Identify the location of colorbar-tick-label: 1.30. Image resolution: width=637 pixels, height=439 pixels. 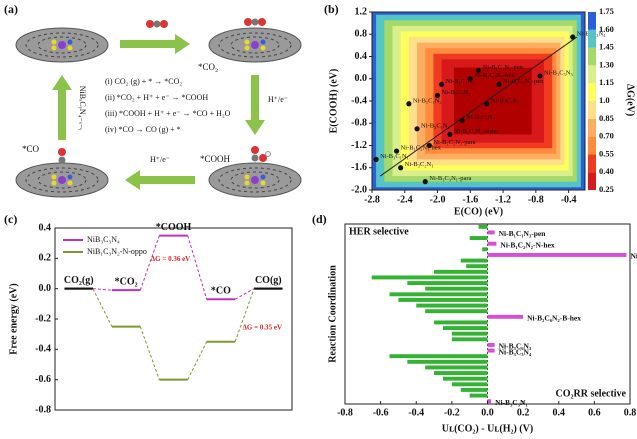
(606, 64).